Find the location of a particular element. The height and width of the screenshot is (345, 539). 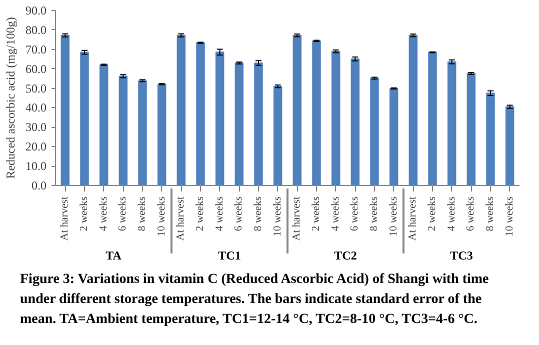

y-tick-label: 60.0 is located at coordinates (36, 69).